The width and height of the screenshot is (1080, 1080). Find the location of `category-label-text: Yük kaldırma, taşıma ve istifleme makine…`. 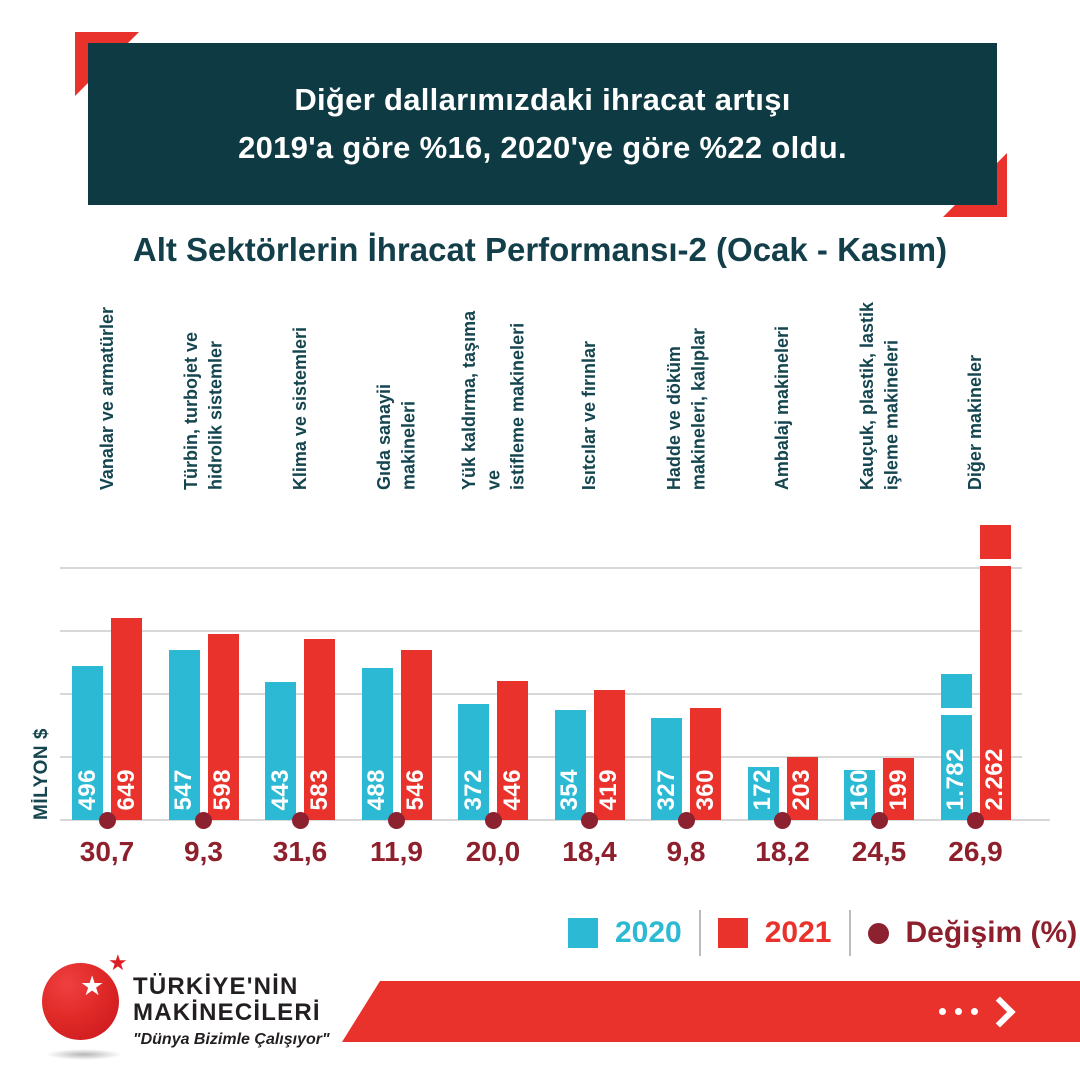

category-label-text: Yük kaldırma, taşıma ve istifleme makine… is located at coordinates (493, 400).